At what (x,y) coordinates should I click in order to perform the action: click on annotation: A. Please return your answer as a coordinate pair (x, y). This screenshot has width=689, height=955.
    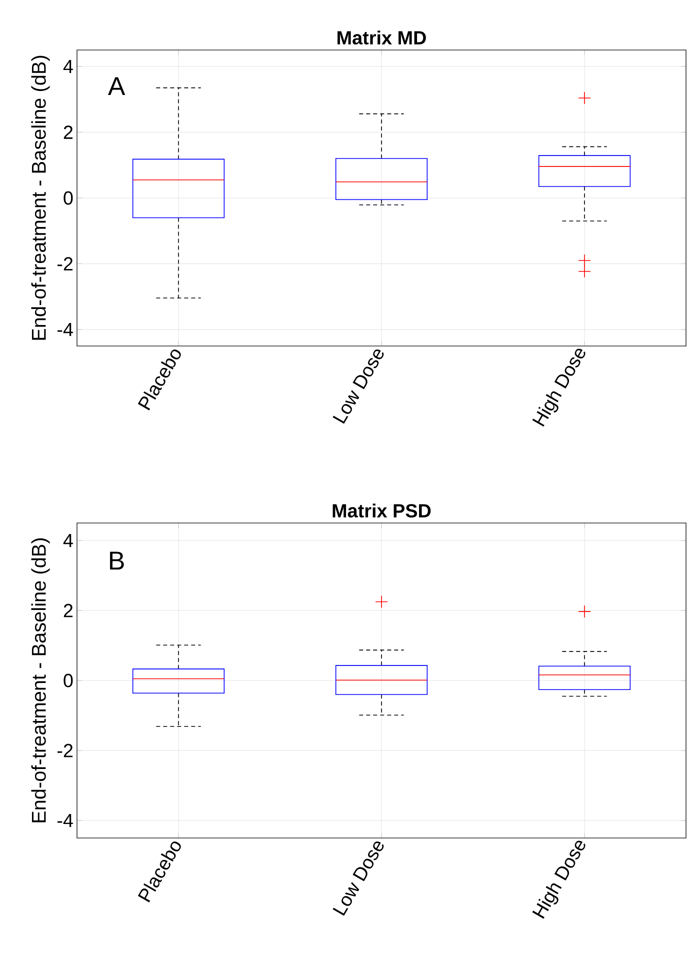
    Looking at the image, I should click on (117, 86).